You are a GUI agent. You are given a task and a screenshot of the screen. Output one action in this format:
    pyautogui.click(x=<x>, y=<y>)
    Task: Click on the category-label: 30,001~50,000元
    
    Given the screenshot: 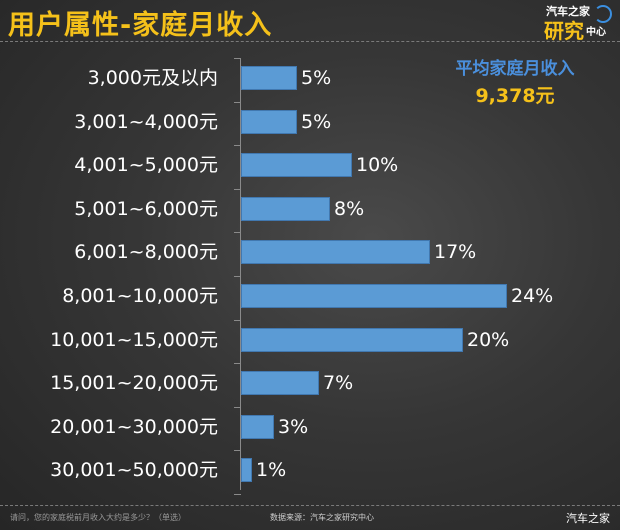 What is the action you would take?
    pyautogui.click(x=134, y=470)
    